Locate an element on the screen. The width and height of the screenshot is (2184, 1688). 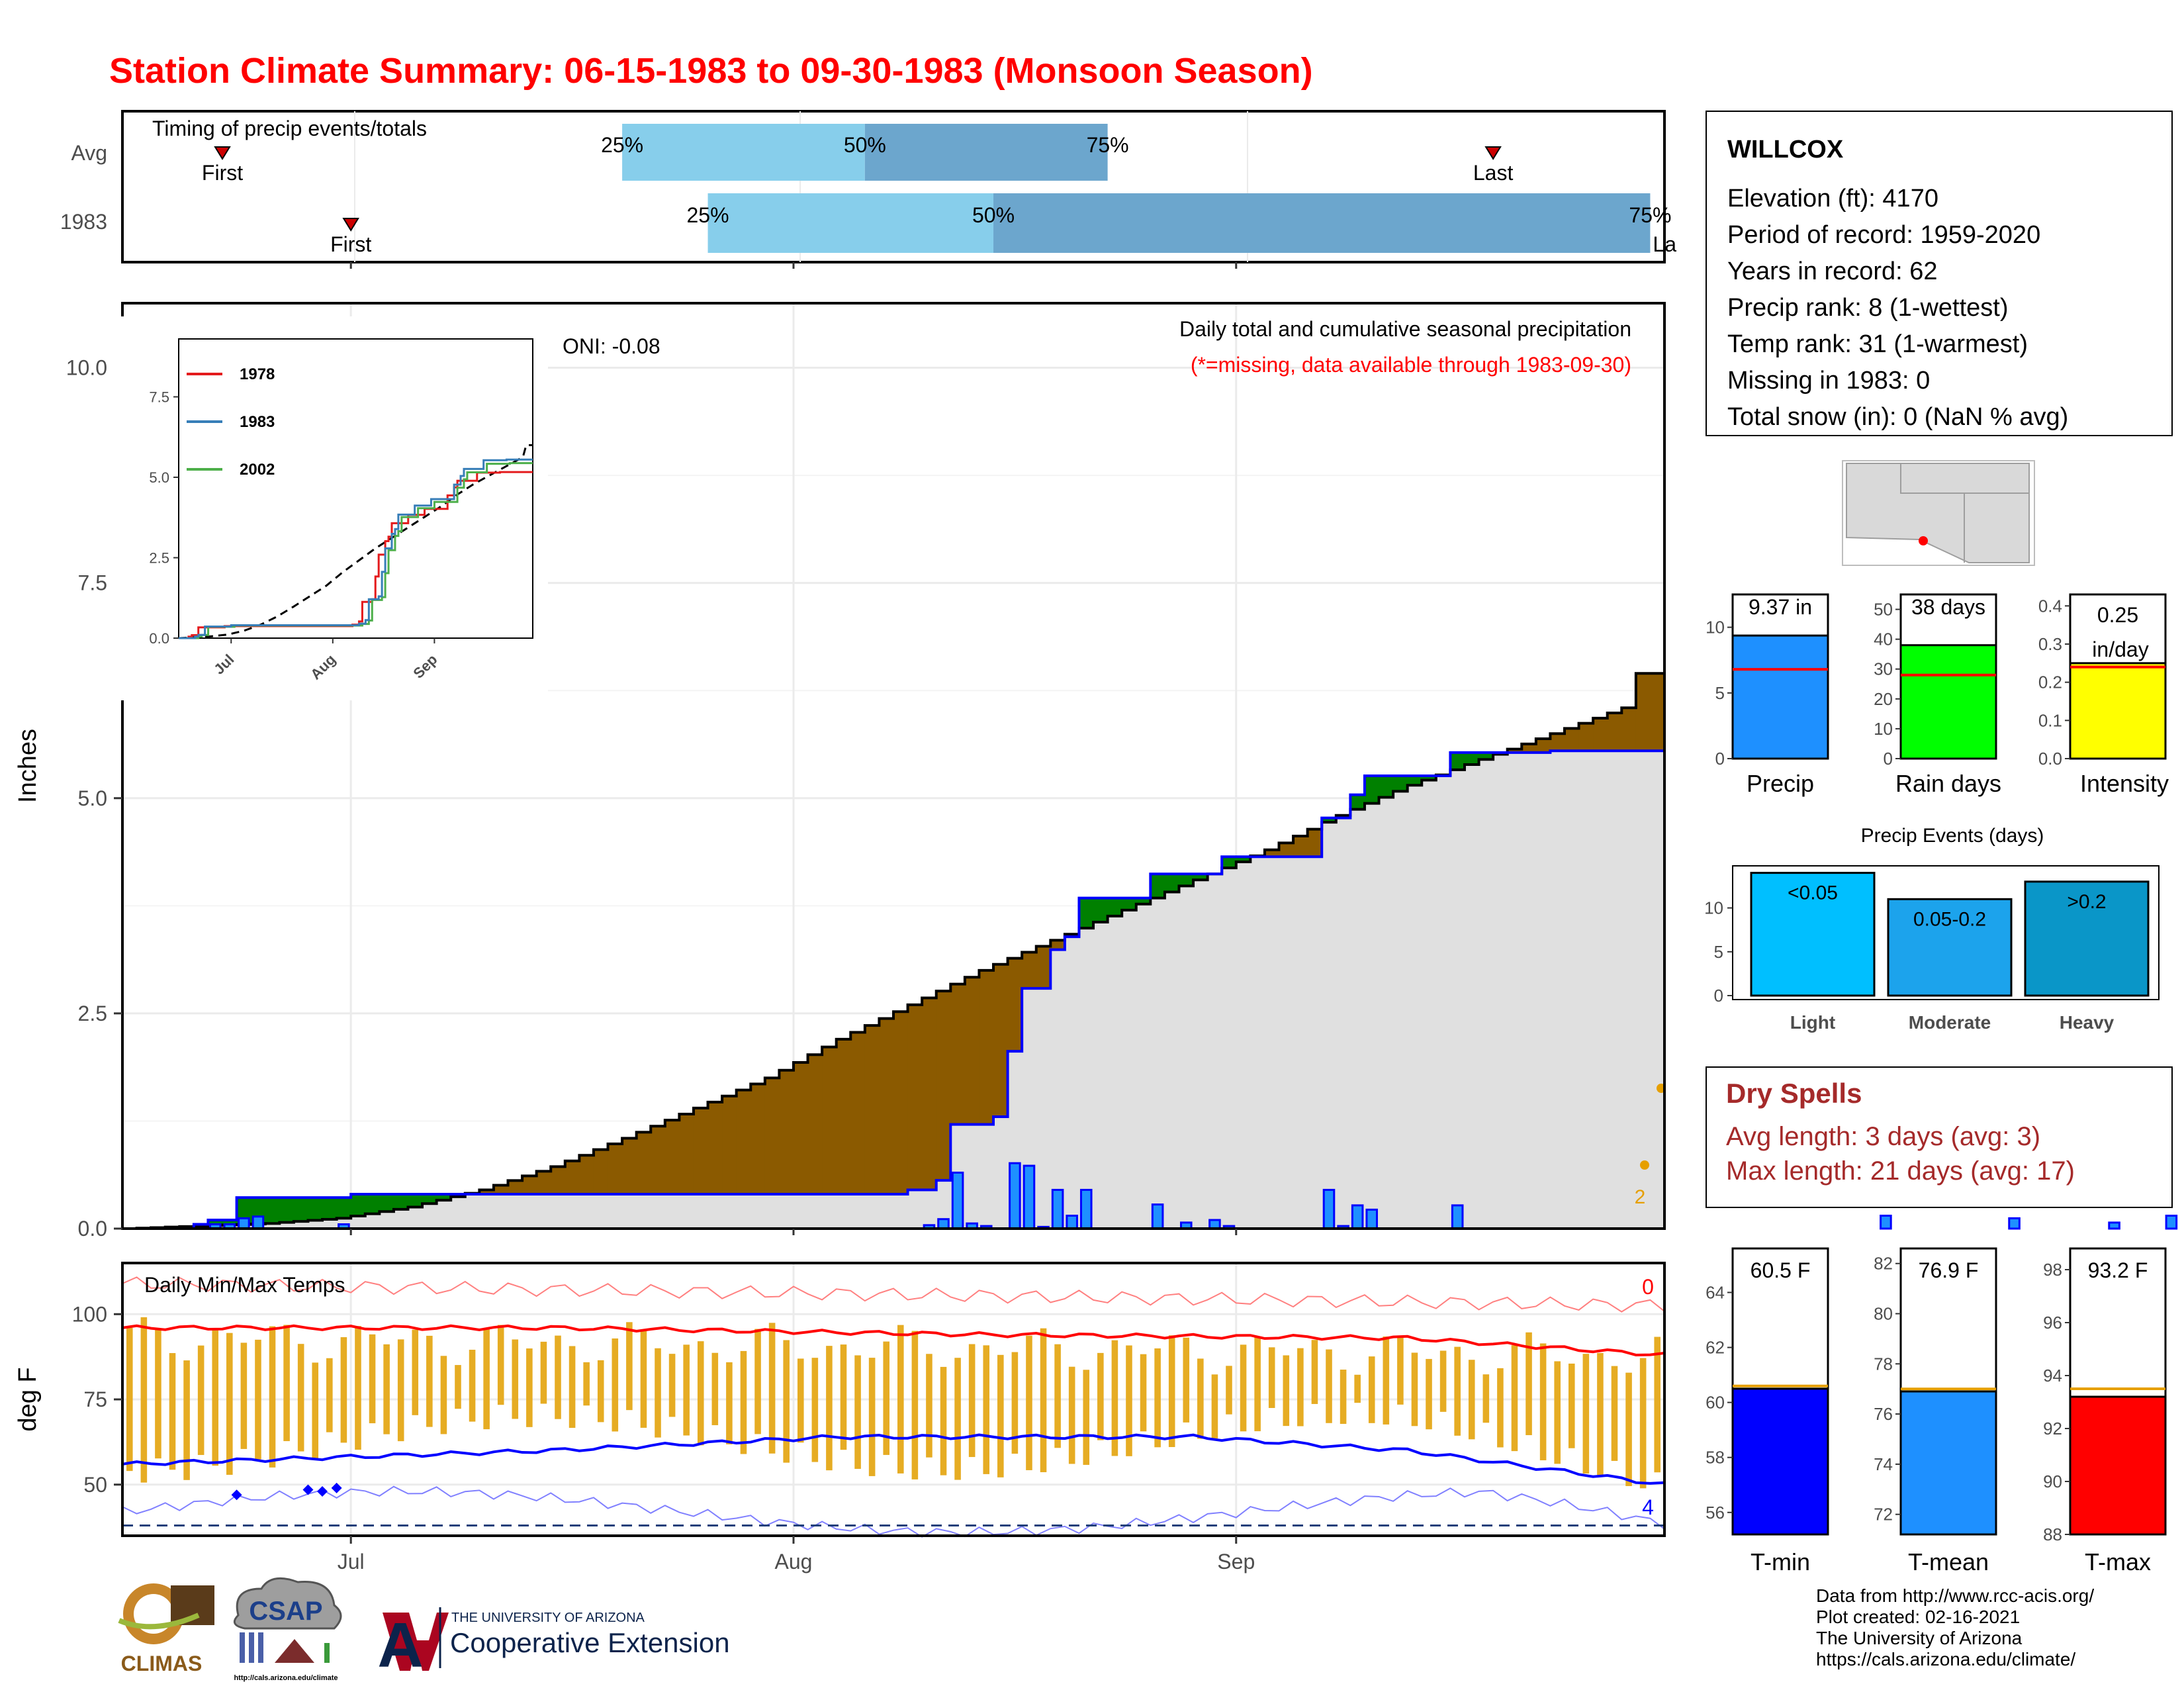
events-bar-label: Moderate is located at coordinates (1950, 1022).